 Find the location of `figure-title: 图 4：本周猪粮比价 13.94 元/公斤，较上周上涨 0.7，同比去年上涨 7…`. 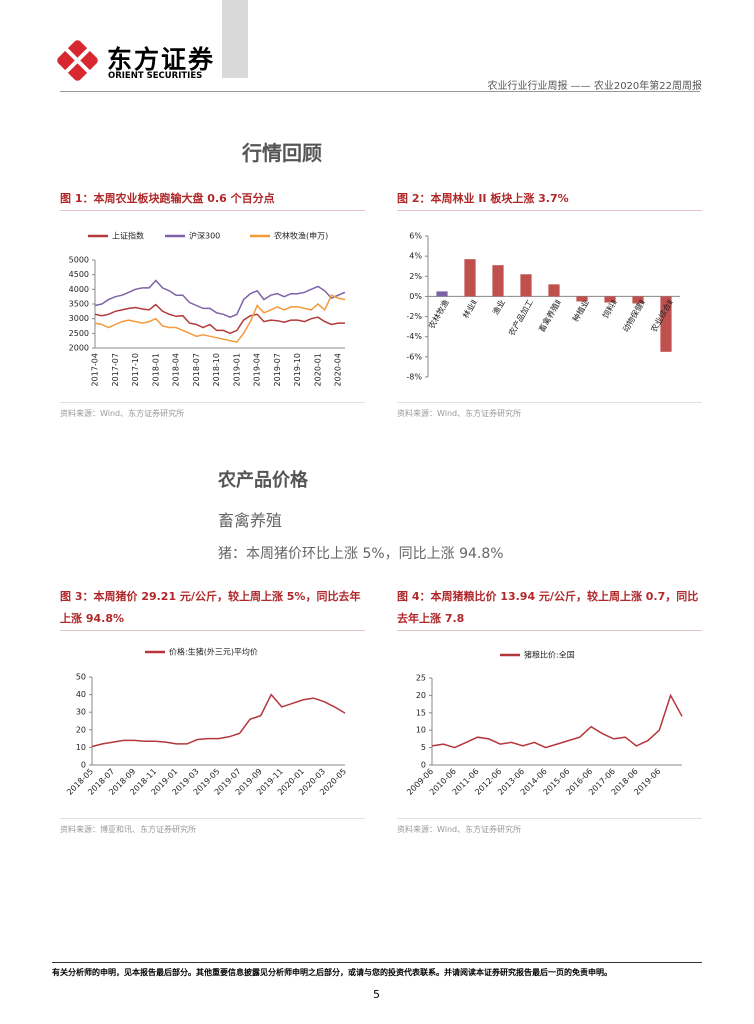

figure-title: 图 4：本周猪粮比价 13.94 元/公斤，较上周上涨 0.7，同比去年上涨 7… is located at coordinates (549, 608).